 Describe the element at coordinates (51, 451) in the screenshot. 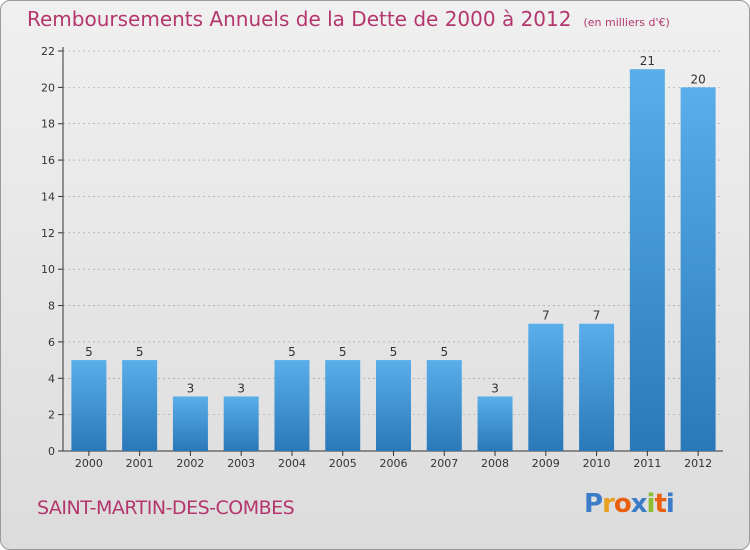

I see `y-tick-label: 0` at that location.